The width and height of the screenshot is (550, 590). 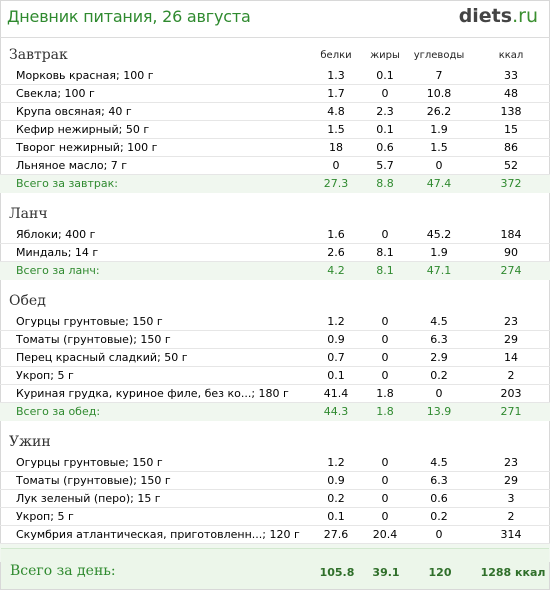 What do you see at coordinates (511, 165) in the screenshot?
I see `food-kcal: 52` at bounding box center [511, 165].